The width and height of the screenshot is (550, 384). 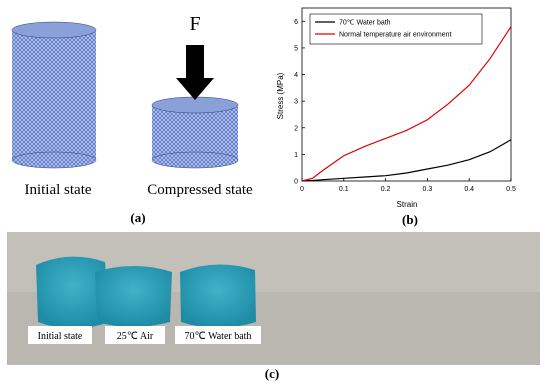 What do you see at coordinates (395, 35) in the screenshot?
I see `legend-label: Normal temperature air environment` at bounding box center [395, 35].